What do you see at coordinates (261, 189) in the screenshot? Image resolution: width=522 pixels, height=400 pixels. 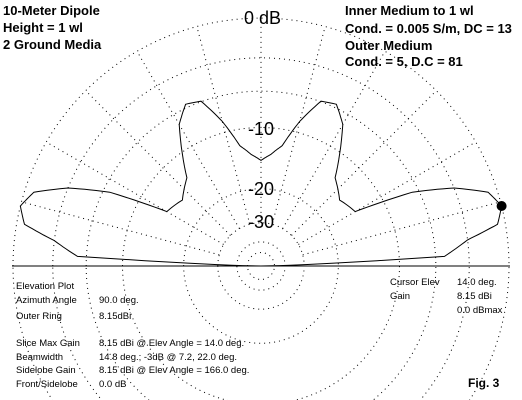 I see `ring-label-minus20: -20` at bounding box center [261, 189].